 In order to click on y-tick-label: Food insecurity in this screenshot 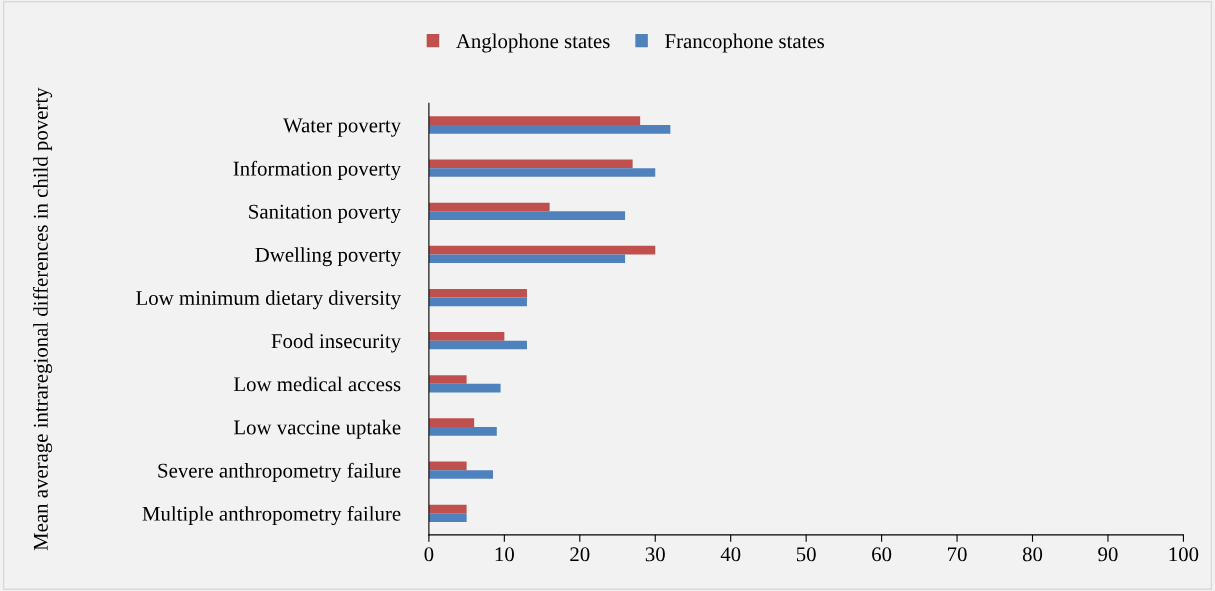, I will do `click(336, 343)`.